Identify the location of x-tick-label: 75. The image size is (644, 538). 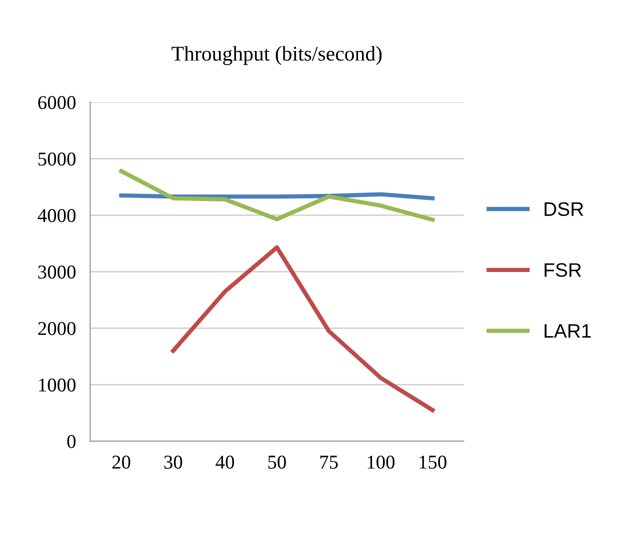
(329, 462).